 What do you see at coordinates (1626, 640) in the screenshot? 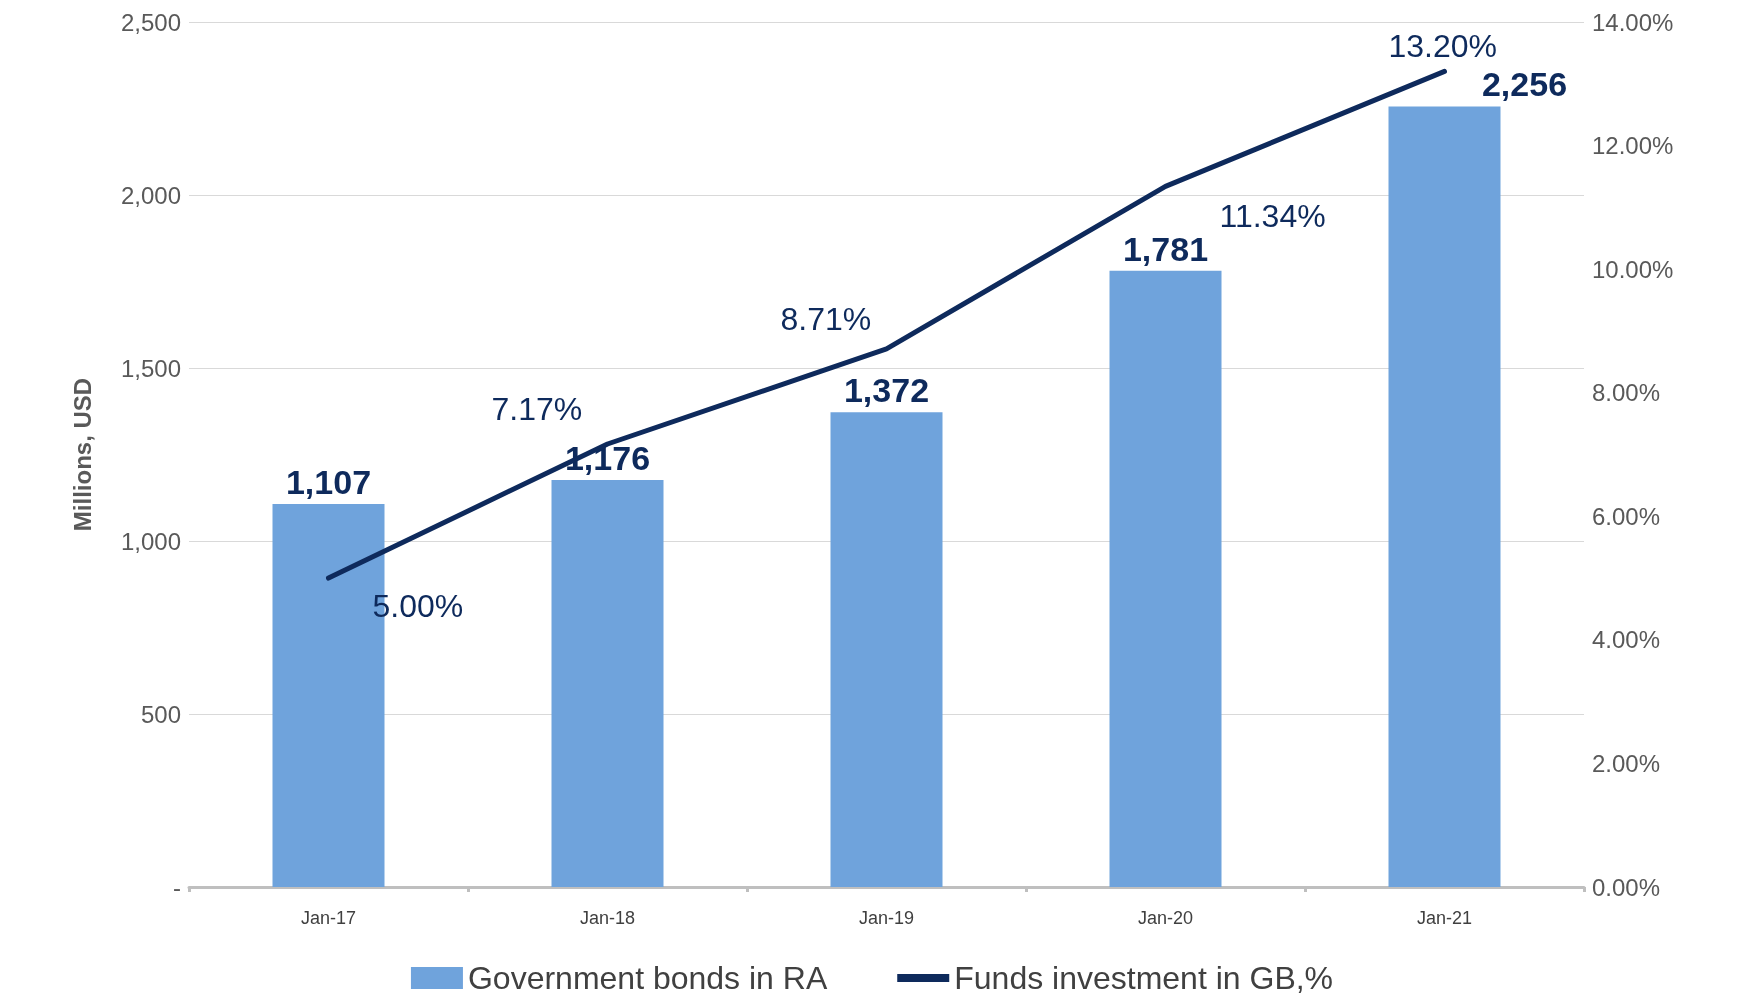
I see `y2-tick-label: 4.00%` at bounding box center [1626, 640].